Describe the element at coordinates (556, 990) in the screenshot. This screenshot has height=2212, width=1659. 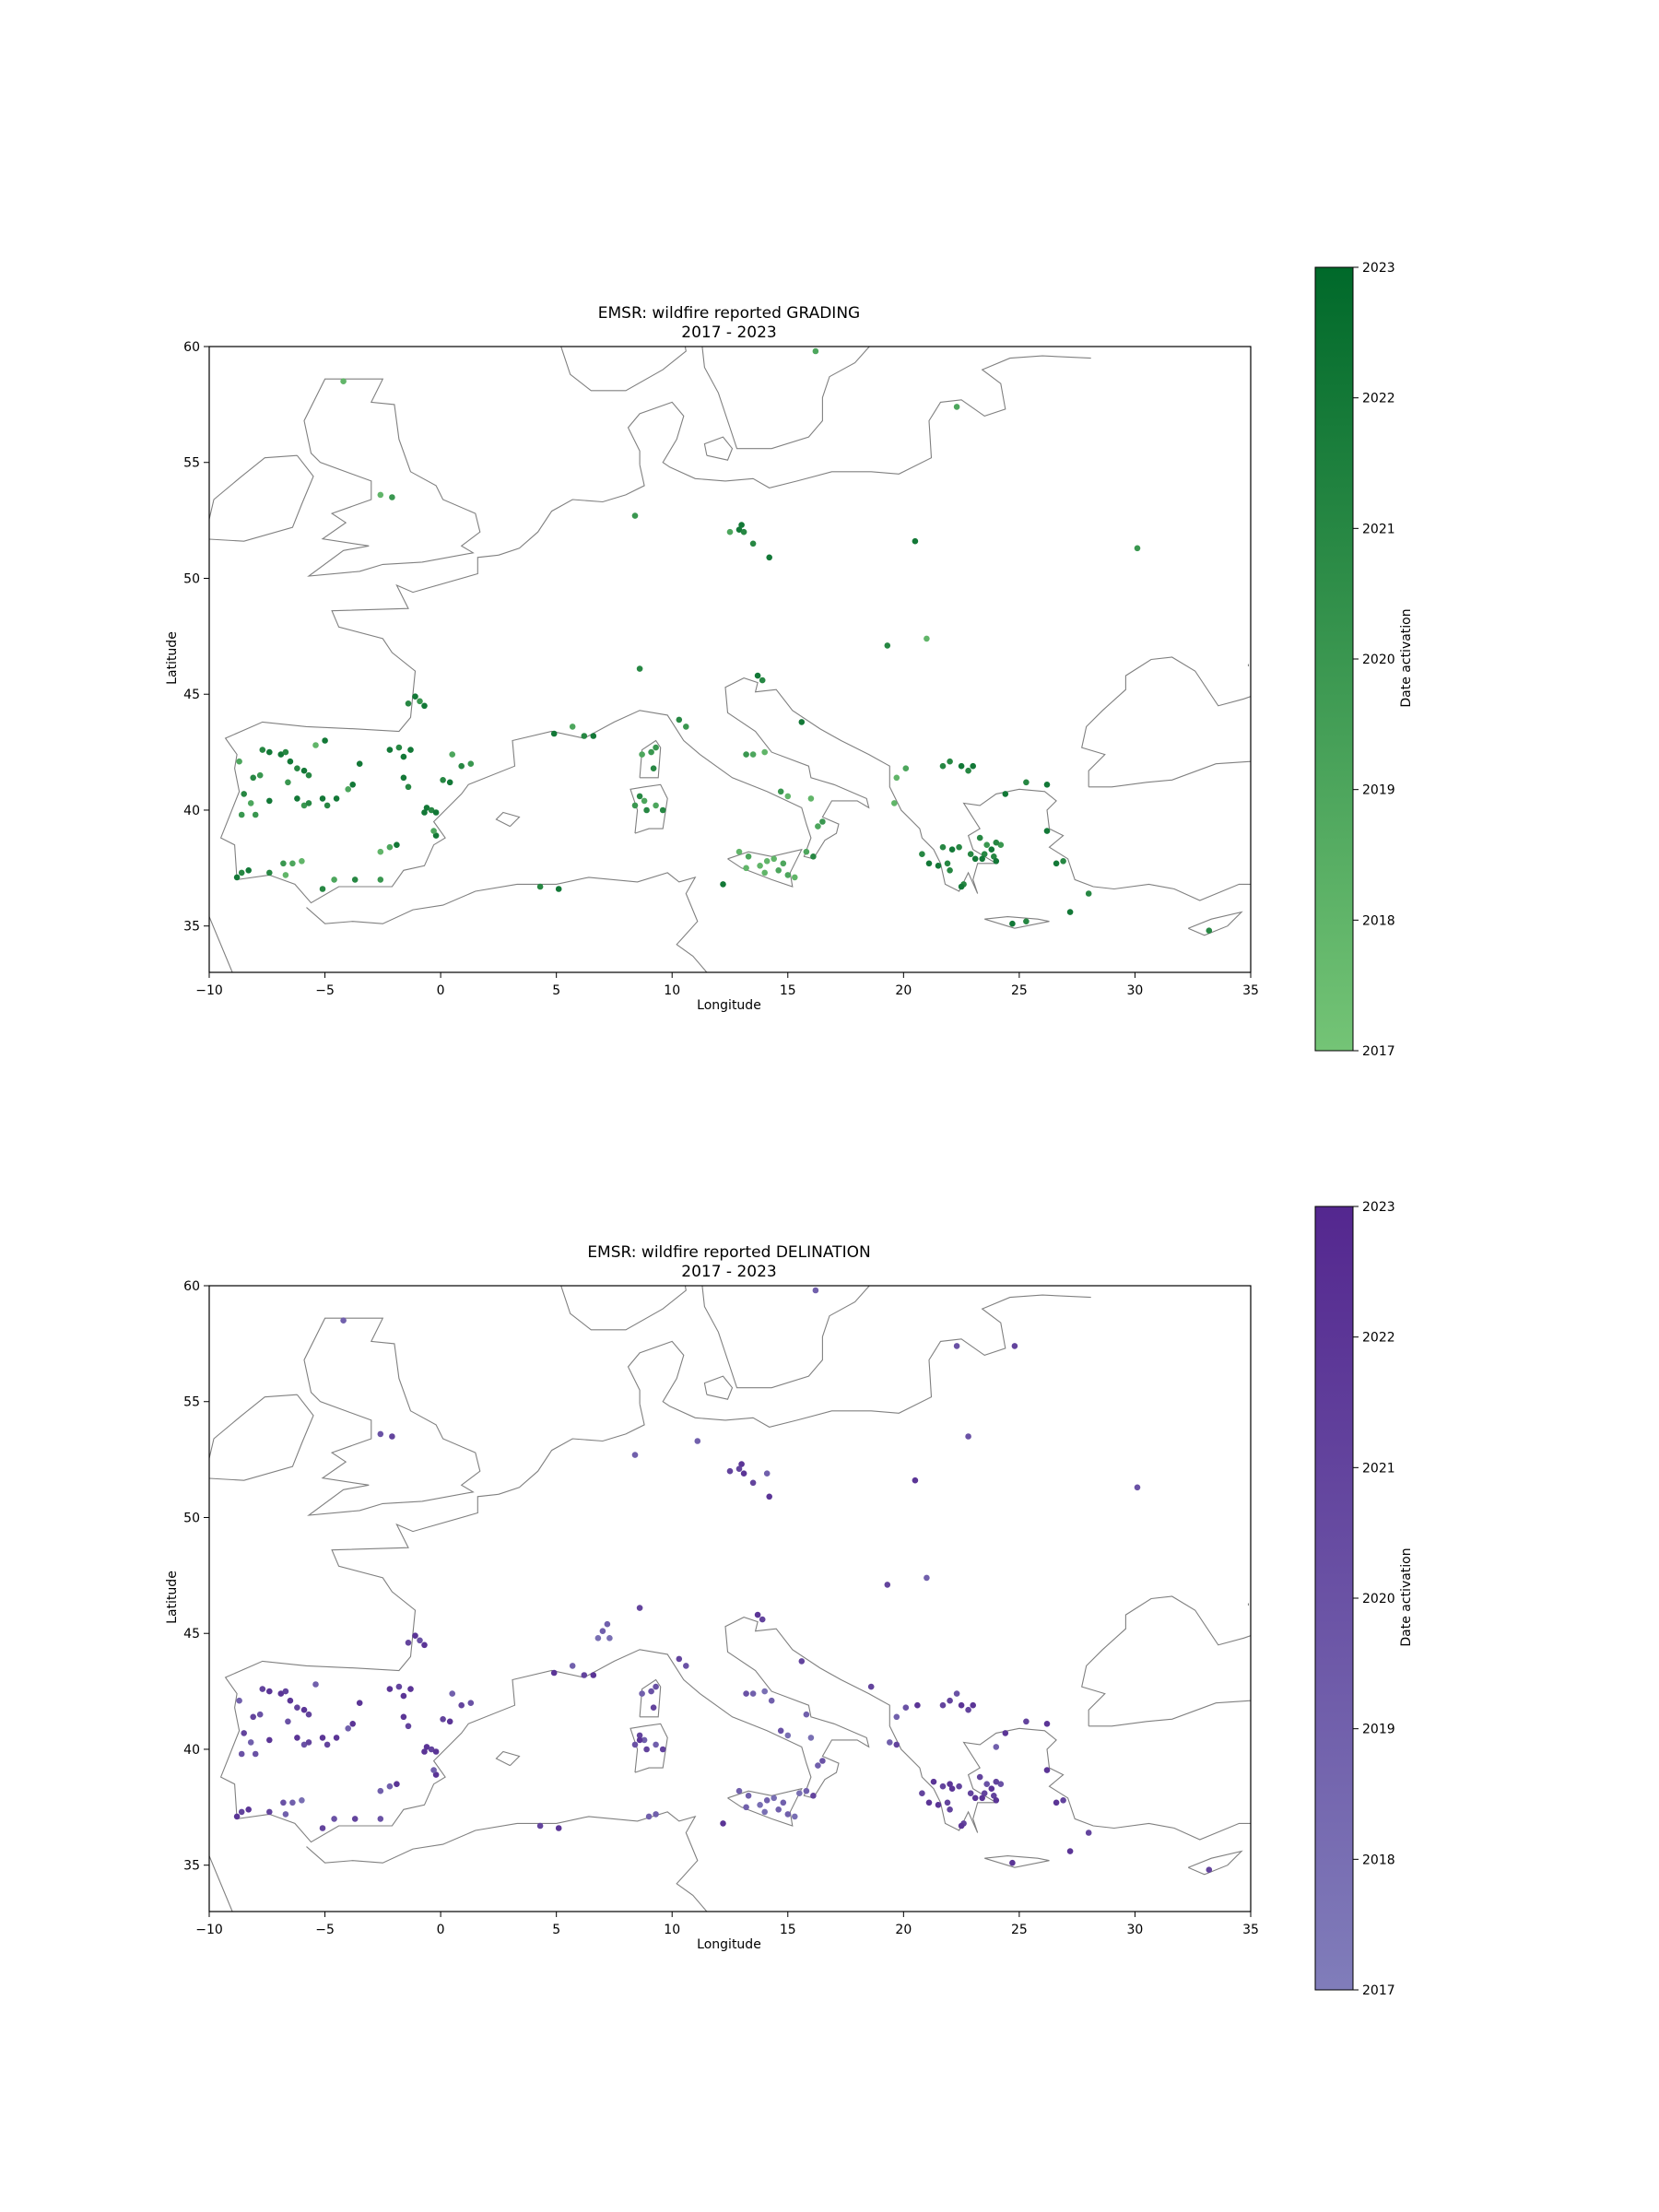
I see `x-tick-label: 5` at that location.